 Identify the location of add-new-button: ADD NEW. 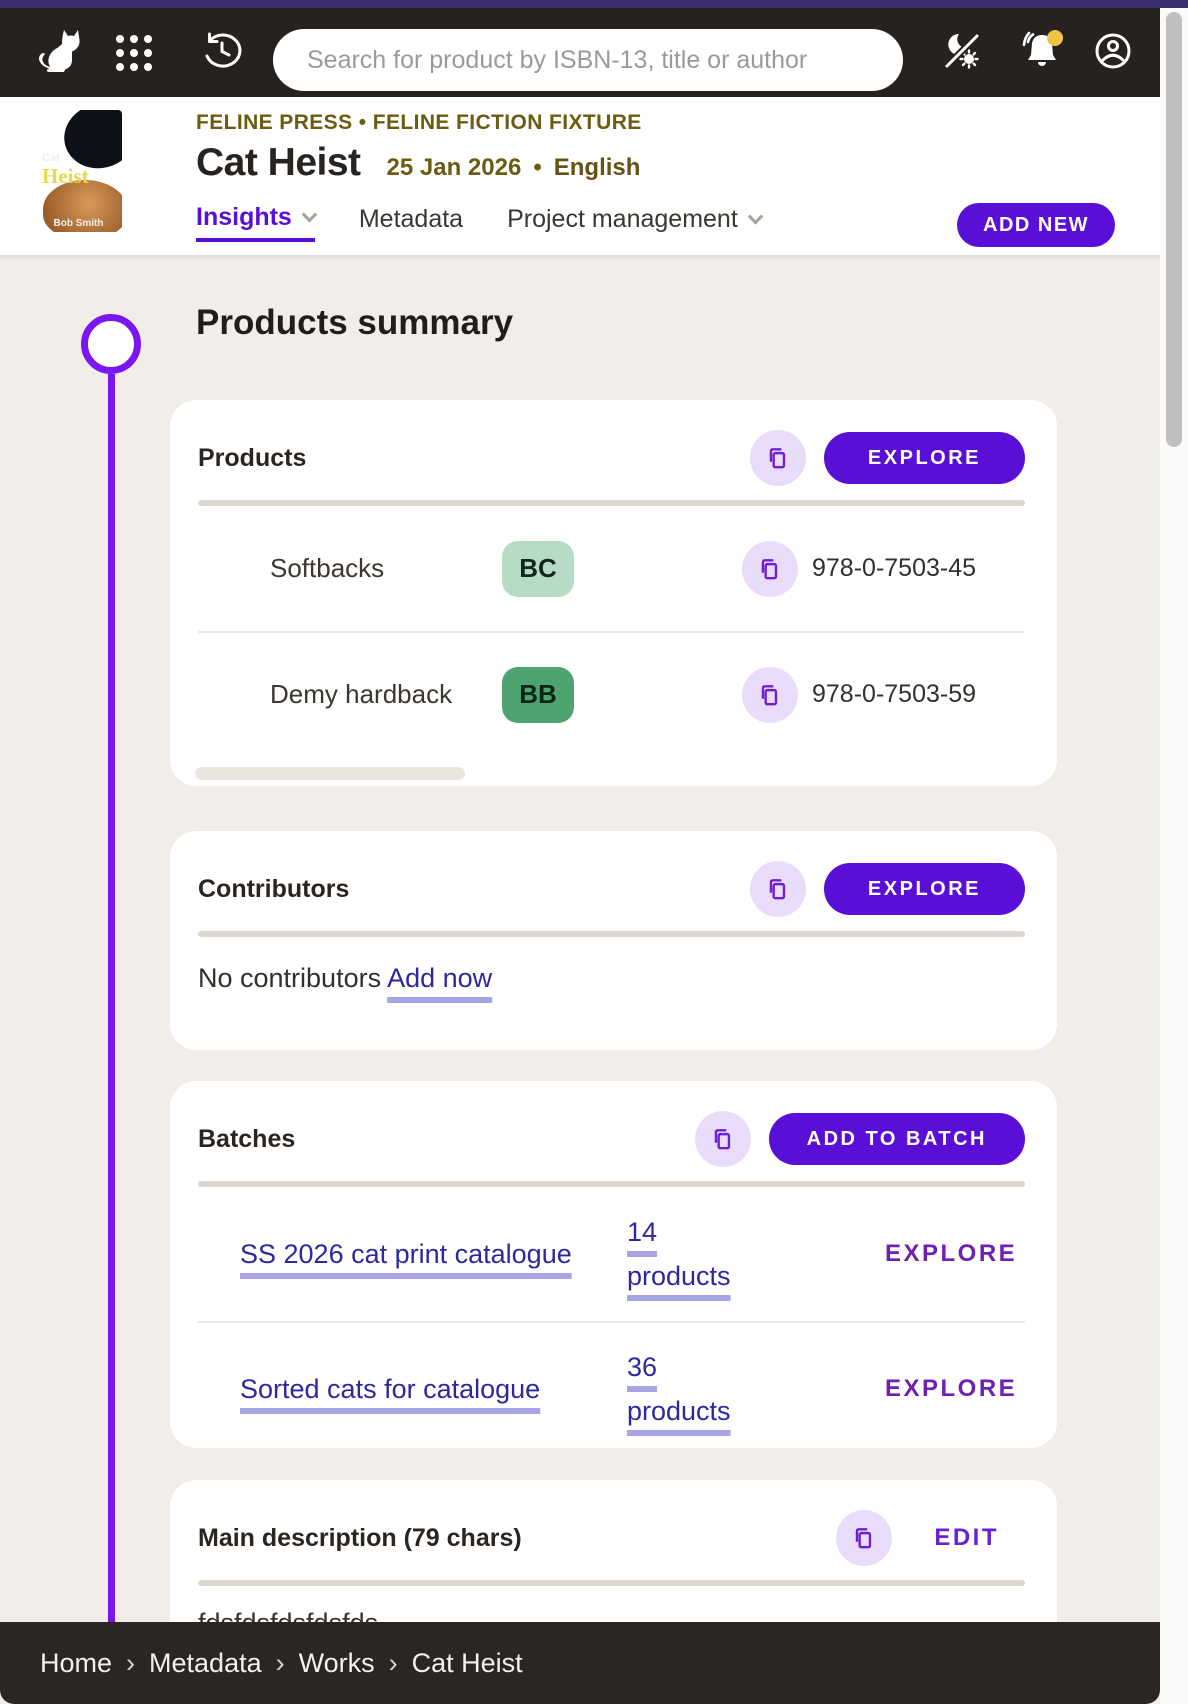
(1036, 225).